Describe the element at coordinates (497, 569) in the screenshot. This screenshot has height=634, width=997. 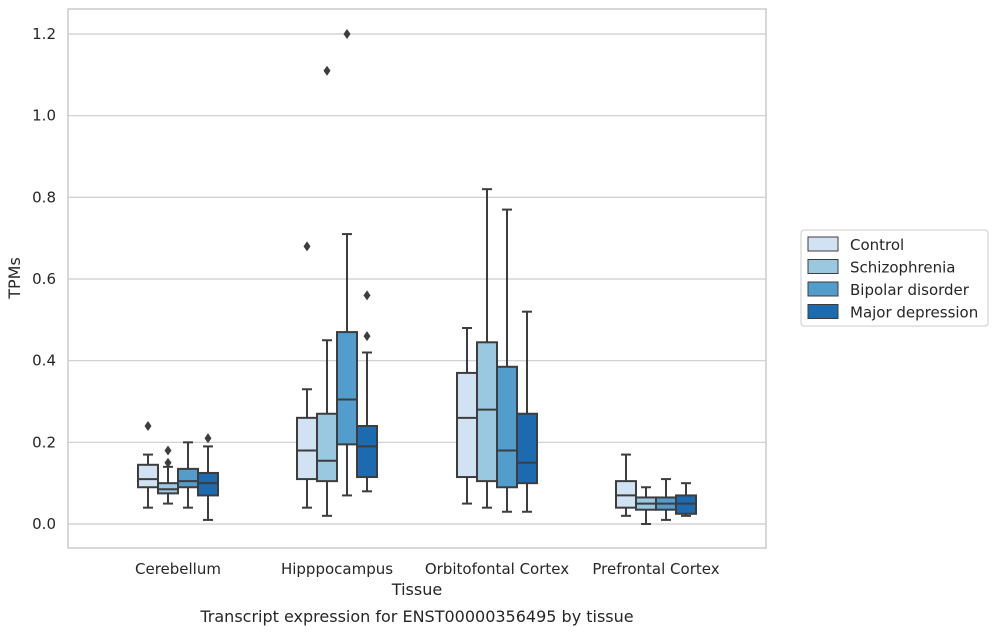
I see `x-tick-label: Orbitofontal Cortex` at that location.